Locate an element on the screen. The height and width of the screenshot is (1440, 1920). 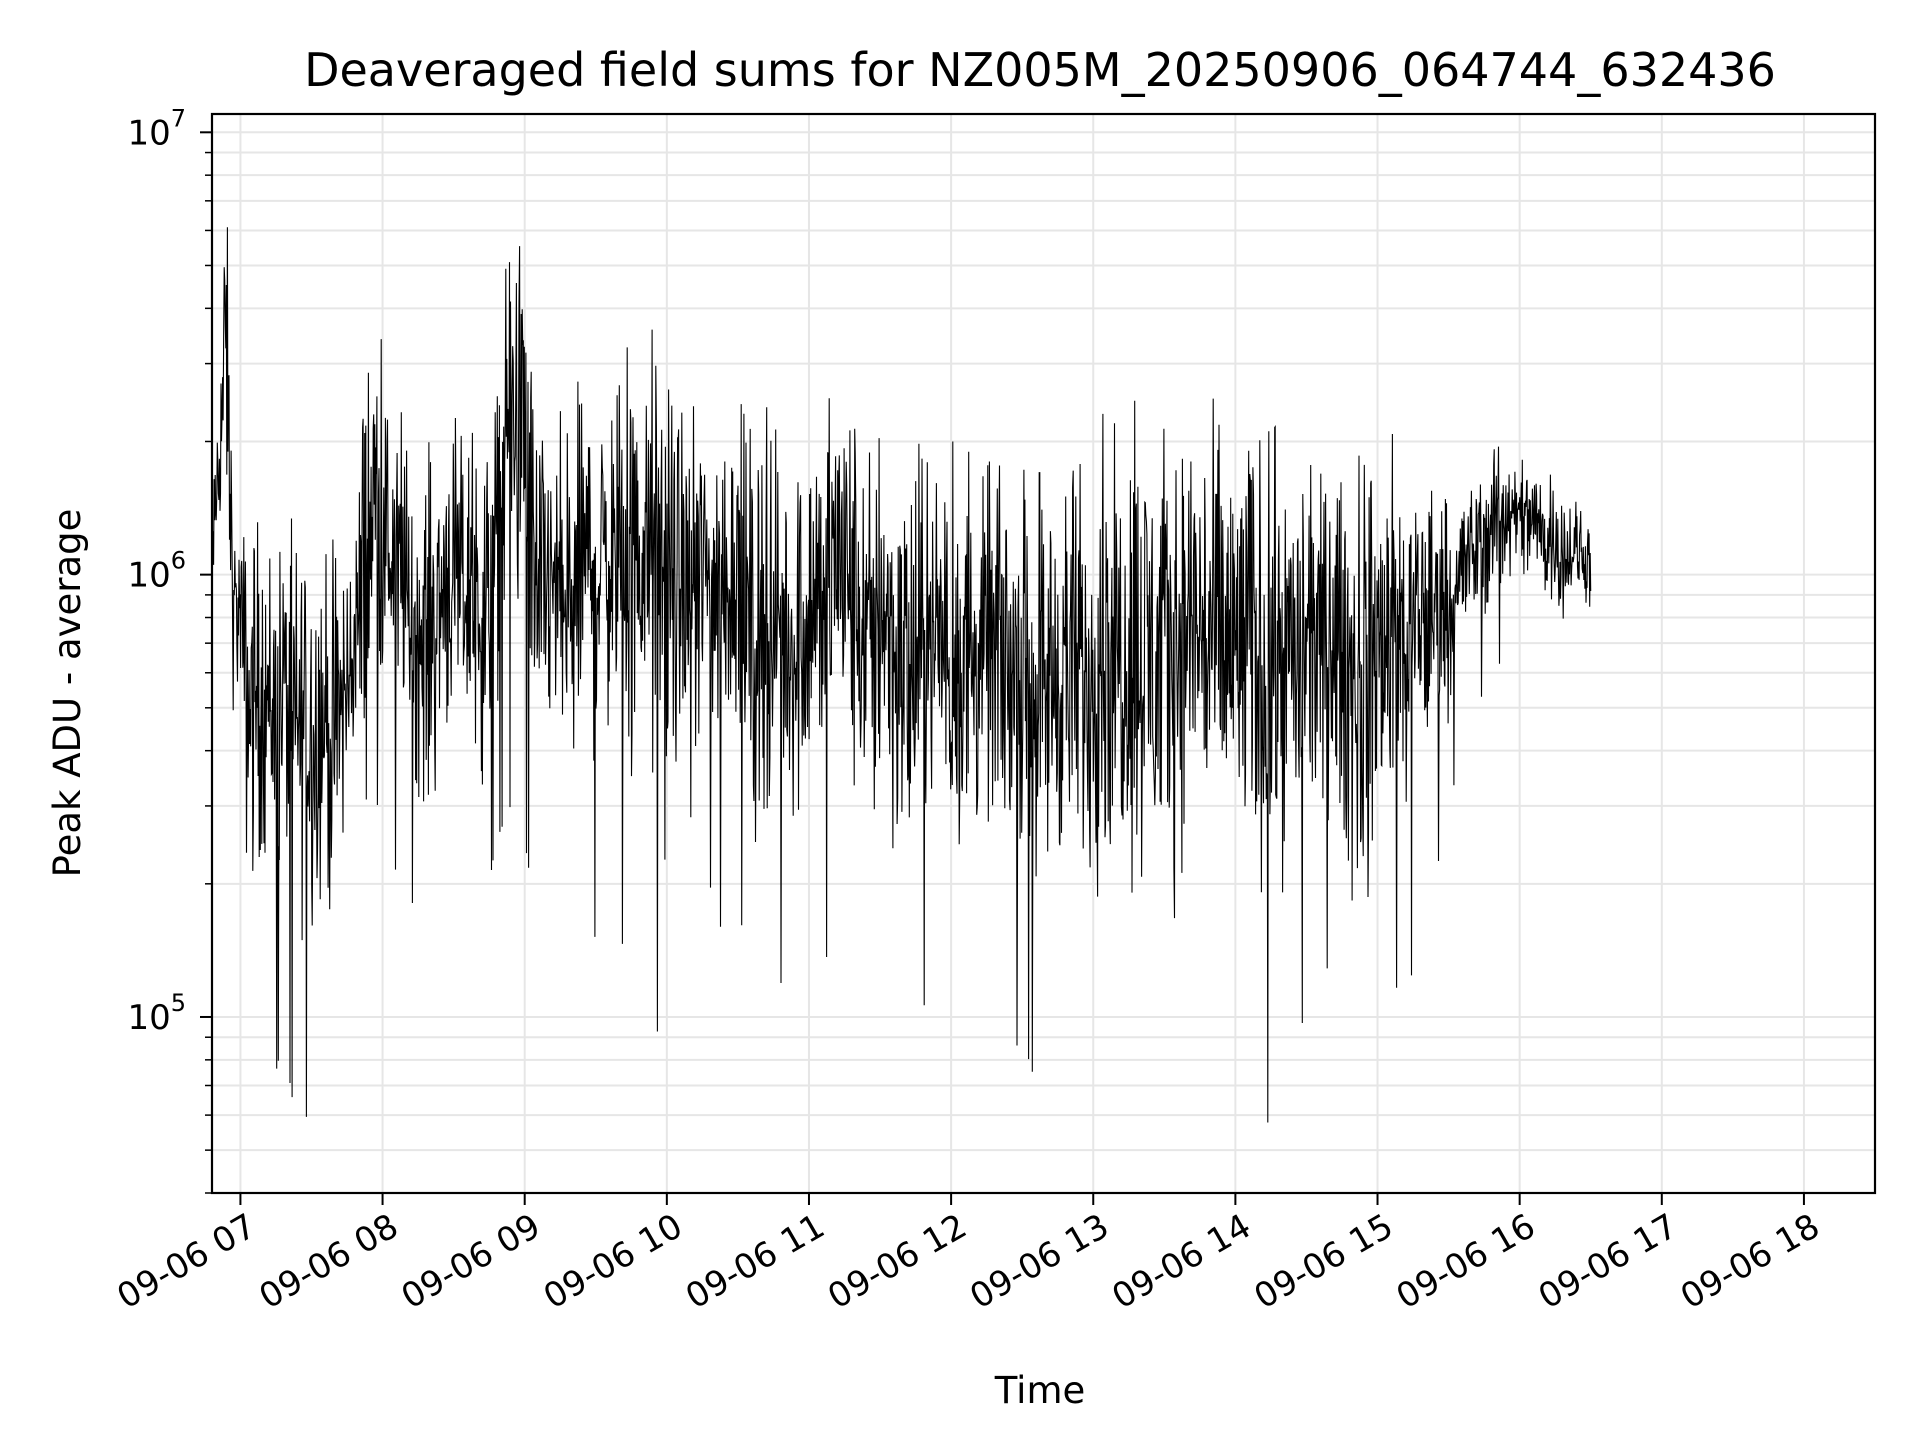
y-tick-label: 10⁶ is located at coordinates (156, 571).